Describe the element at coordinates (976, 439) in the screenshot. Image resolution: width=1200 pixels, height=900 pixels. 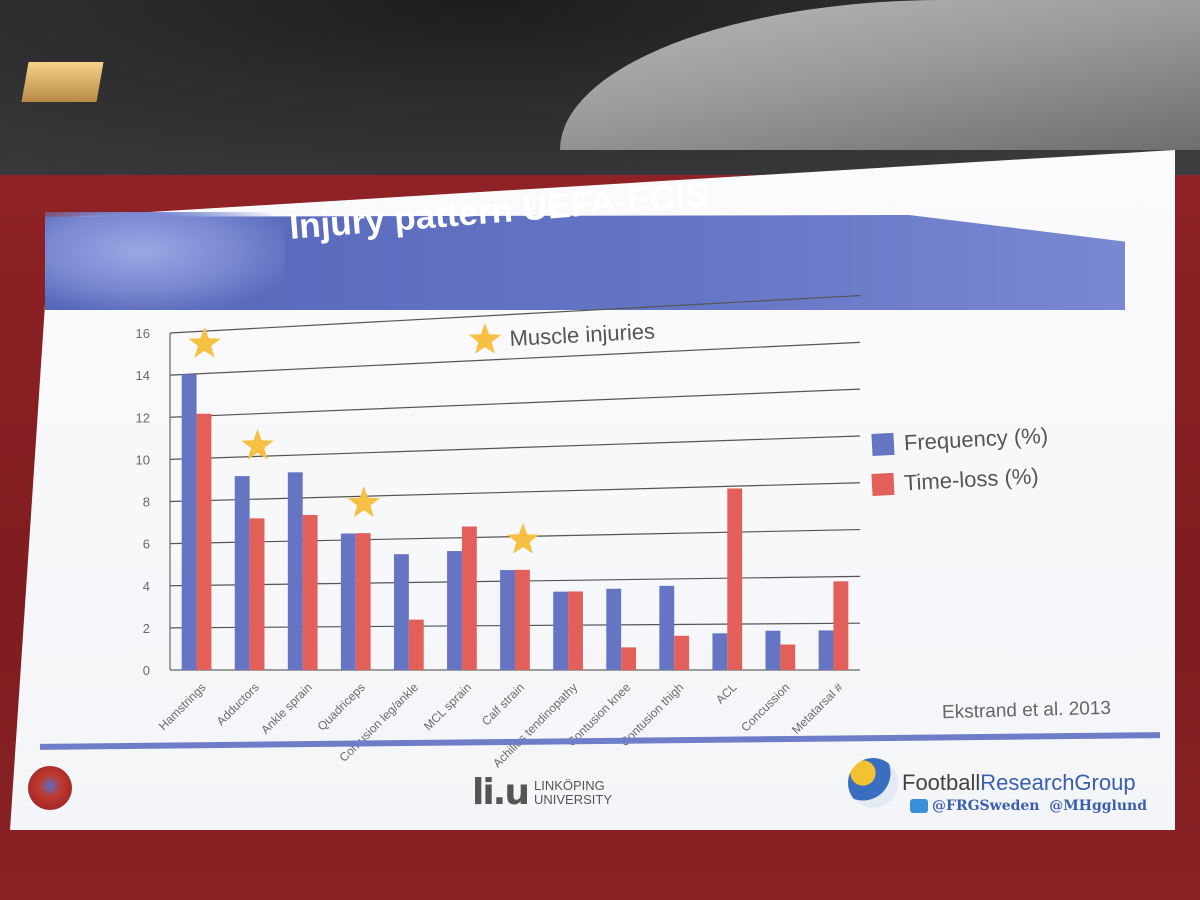
I see `legend-label-frequency: Frequency (%)` at that location.